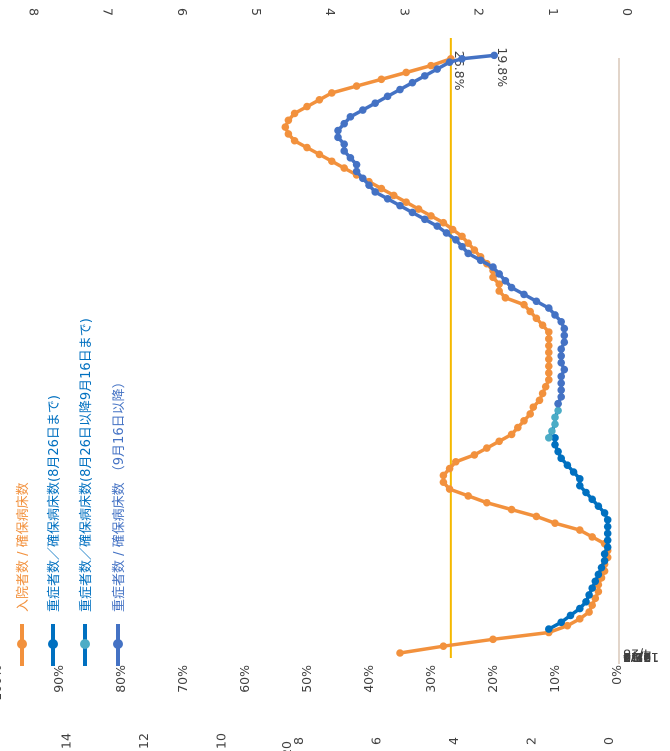  What do you see at coordinates (143, 741) in the screenshot?
I see `bottom-axis-tick-label: 12` at bounding box center [143, 741].